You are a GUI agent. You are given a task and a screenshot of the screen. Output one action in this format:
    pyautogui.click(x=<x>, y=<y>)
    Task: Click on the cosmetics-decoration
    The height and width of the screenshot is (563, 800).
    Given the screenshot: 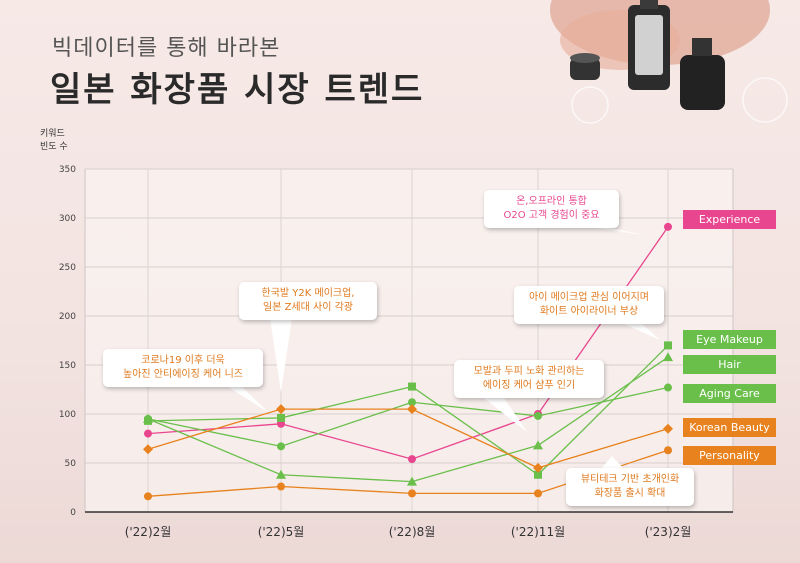 What is the action you would take?
    pyautogui.click(x=669, y=62)
    